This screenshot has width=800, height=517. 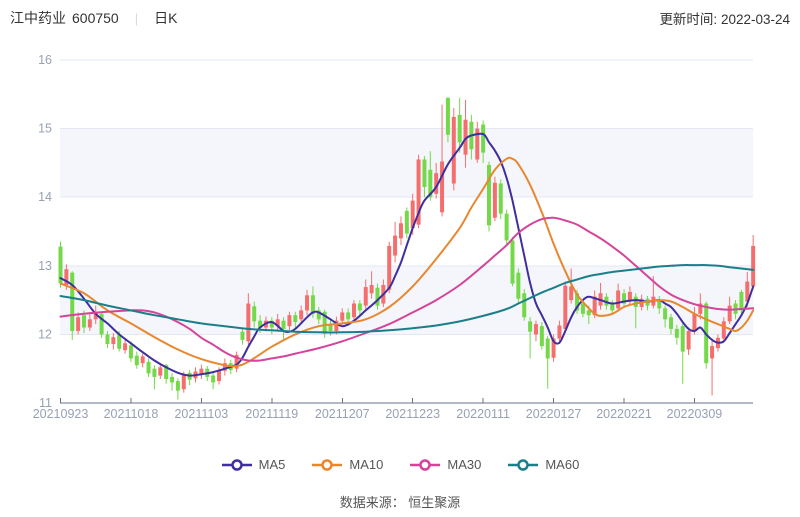 I want to click on svg-text: 16, so click(x=45, y=60).